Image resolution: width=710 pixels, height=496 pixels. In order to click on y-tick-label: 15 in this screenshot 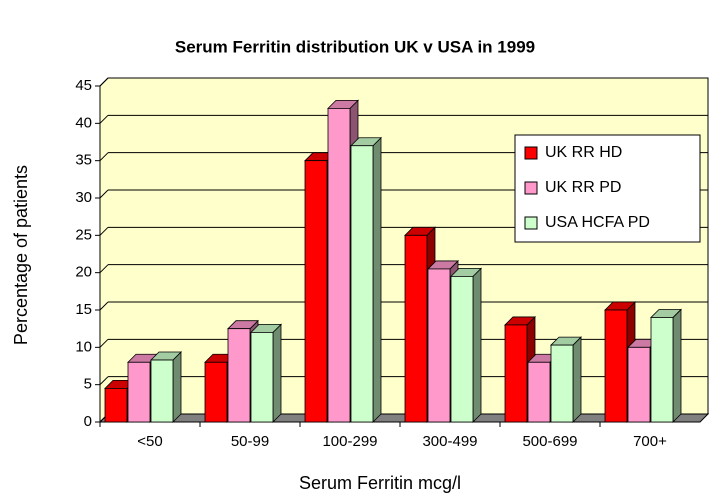, I will do `click(83, 309)`.